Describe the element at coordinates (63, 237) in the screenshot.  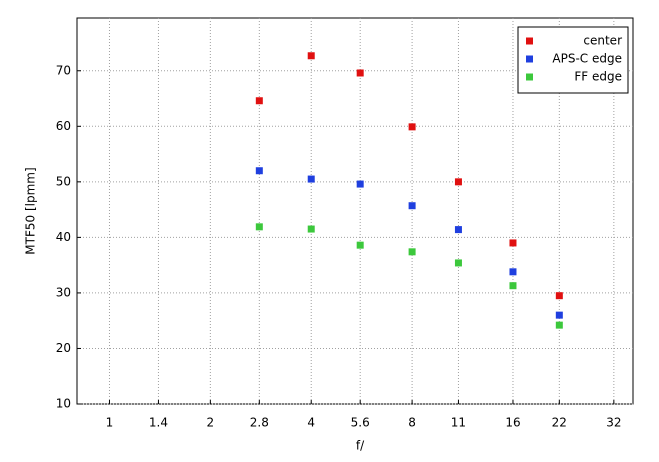
I see `y-tick-label: 40` at that location.